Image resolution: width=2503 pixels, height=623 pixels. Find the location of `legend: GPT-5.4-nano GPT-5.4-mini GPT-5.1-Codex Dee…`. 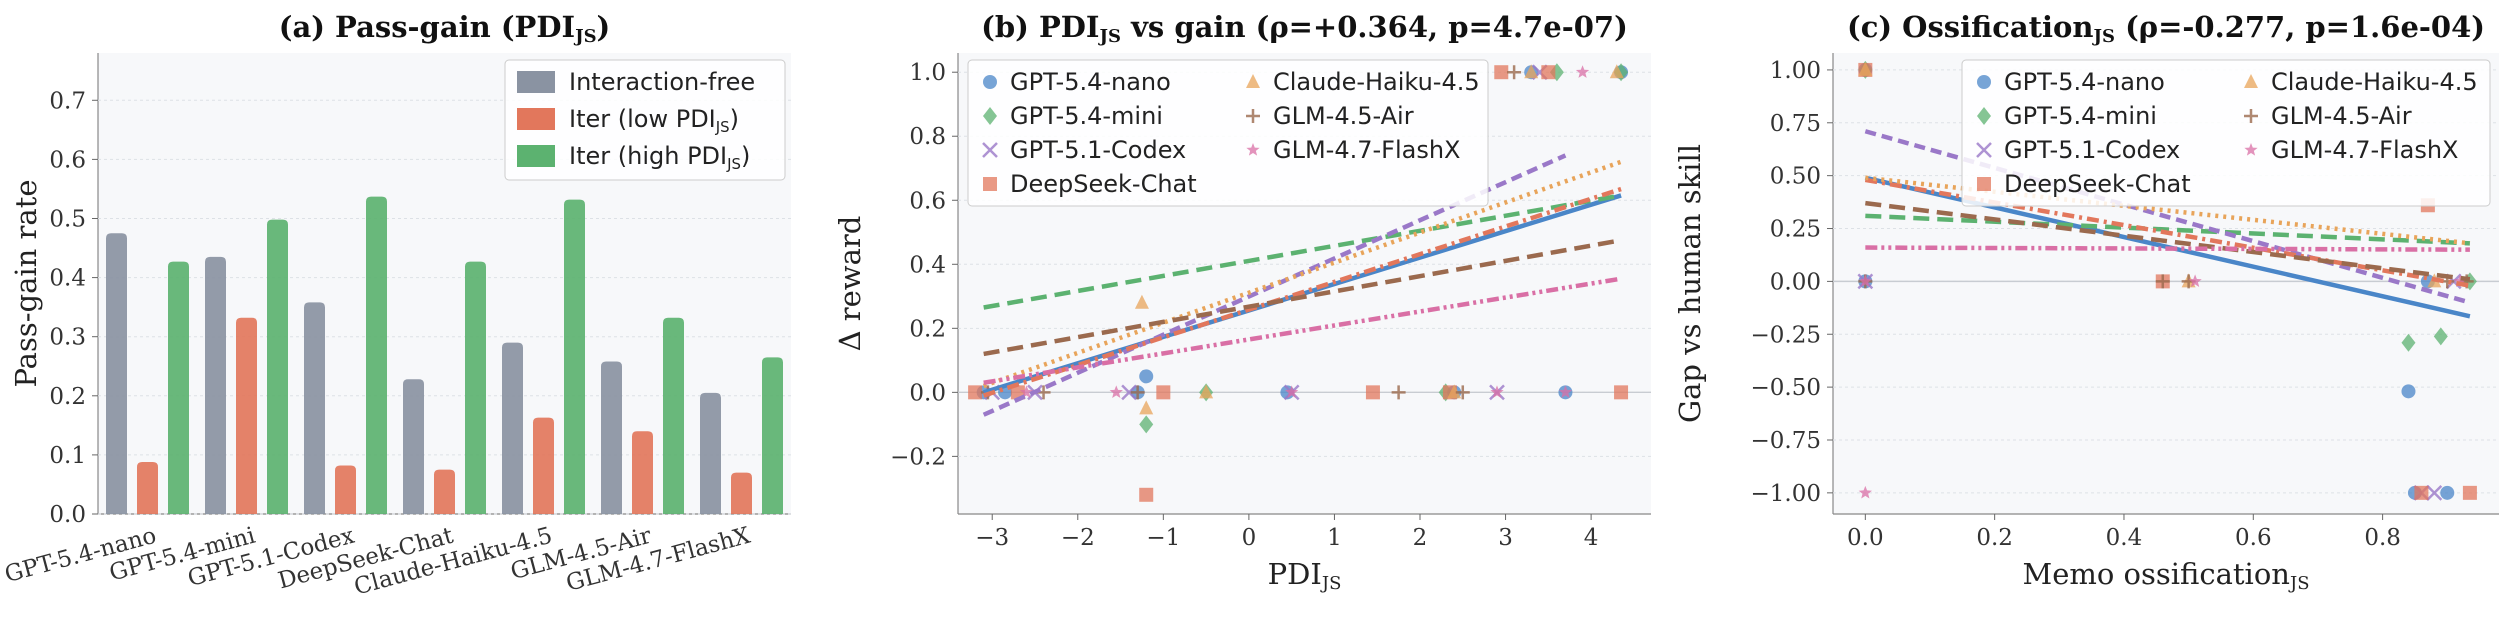

legend: GPT-5.4-nano GPT-5.4-mini GPT-5.1-Codex Dee… is located at coordinates (1228, 133).